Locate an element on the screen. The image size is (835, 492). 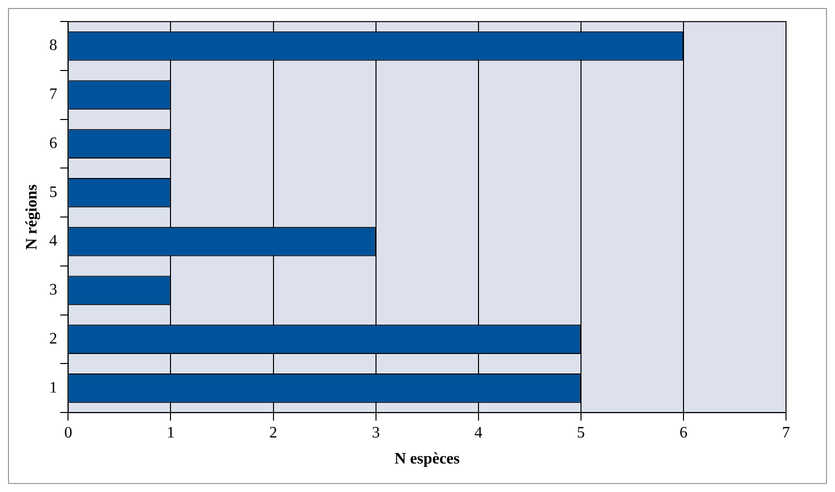
x-tick-label: 7 is located at coordinates (786, 433).